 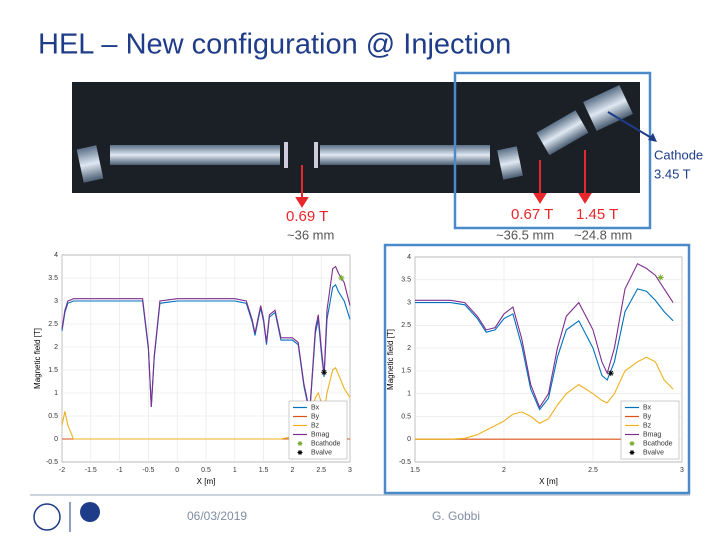 What do you see at coordinates (148, 470) in the screenshot?
I see `x-tick-label: -0.5` at bounding box center [148, 470].